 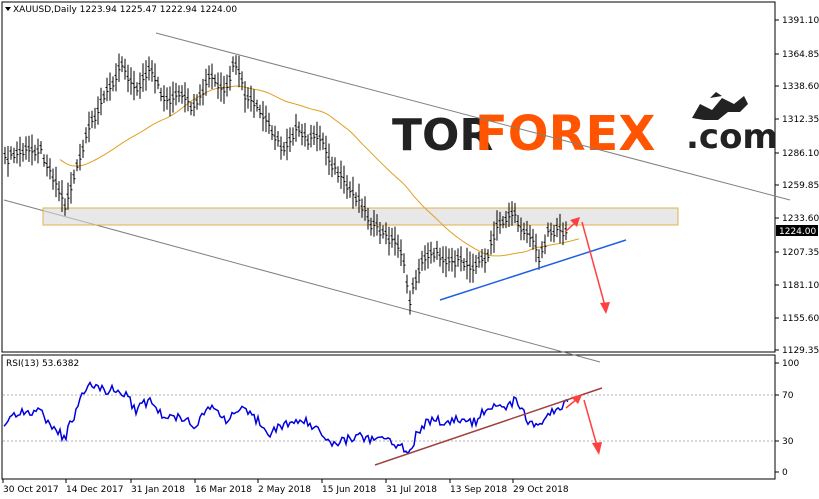 I want to click on rsi-tick-label: 100, so click(x=790, y=364).